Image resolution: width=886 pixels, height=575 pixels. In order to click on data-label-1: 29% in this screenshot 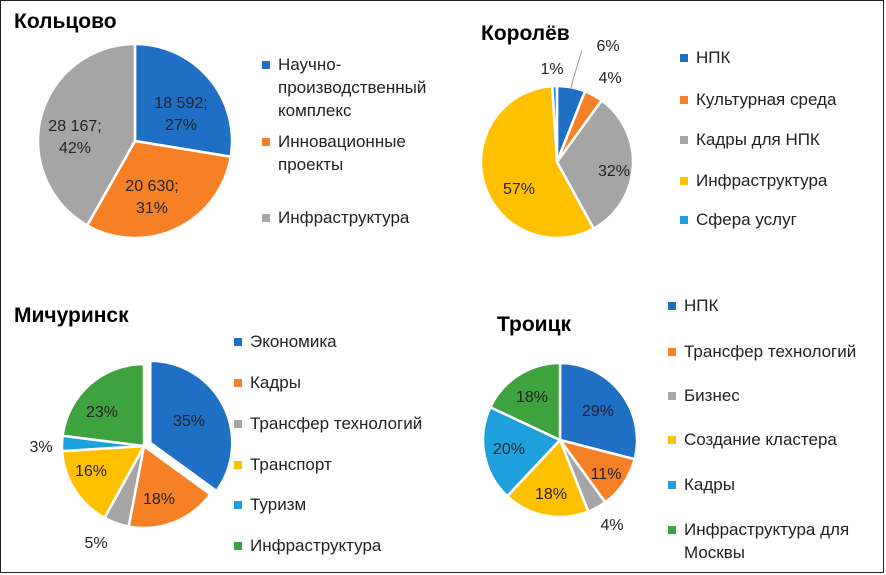, I will do `click(598, 411)`.